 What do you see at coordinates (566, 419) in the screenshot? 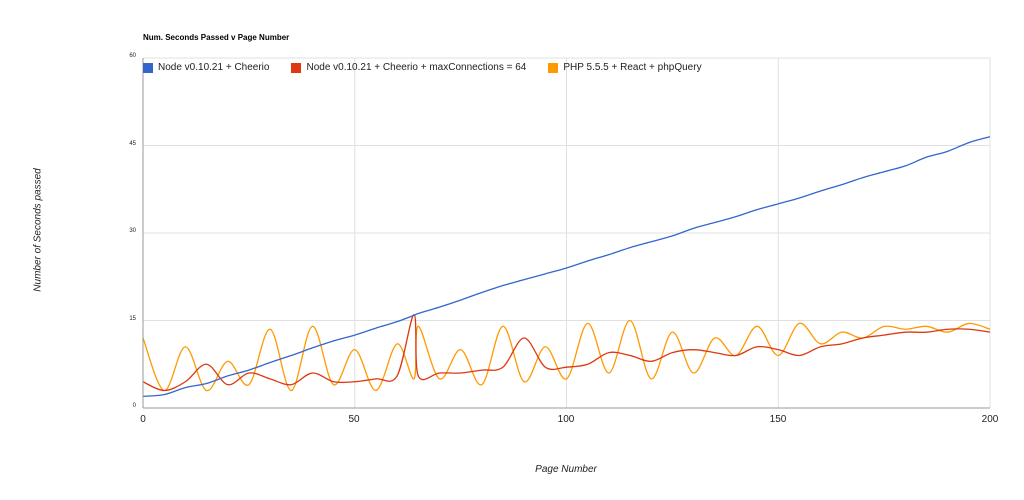
I see `x-tick-100: 100` at bounding box center [566, 419].